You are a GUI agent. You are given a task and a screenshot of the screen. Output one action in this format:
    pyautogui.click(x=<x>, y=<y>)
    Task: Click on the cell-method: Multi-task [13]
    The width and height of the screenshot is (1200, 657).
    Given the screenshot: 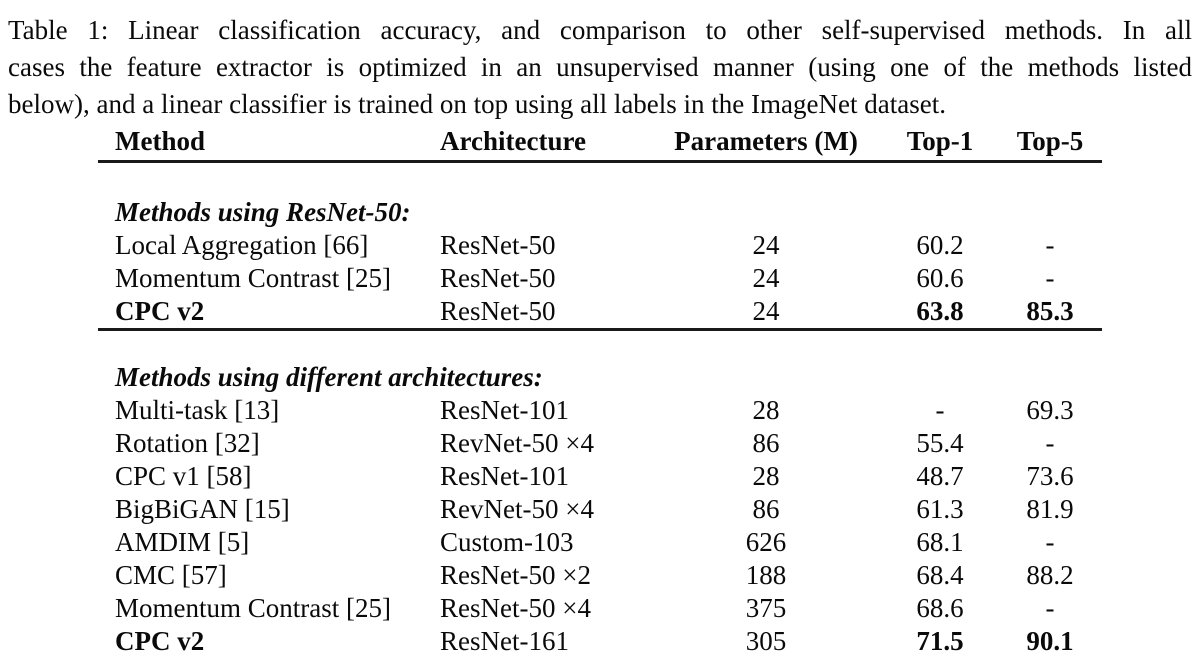 What is the action you would take?
    pyautogui.click(x=197, y=410)
    